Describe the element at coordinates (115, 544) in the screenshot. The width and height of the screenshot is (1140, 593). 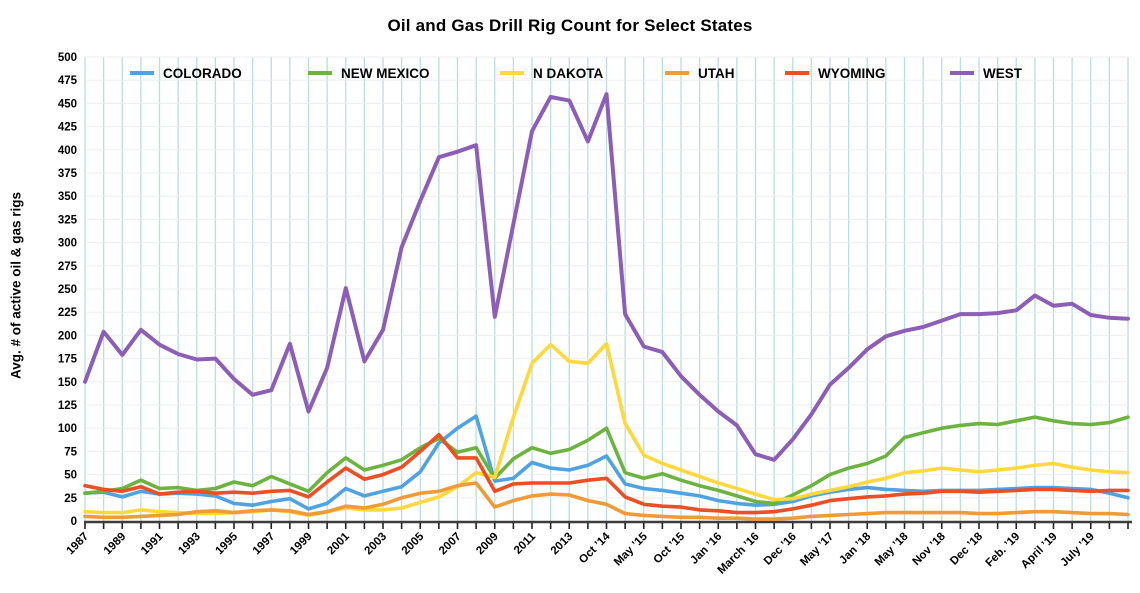
I see `svg-text: 1989` at that location.